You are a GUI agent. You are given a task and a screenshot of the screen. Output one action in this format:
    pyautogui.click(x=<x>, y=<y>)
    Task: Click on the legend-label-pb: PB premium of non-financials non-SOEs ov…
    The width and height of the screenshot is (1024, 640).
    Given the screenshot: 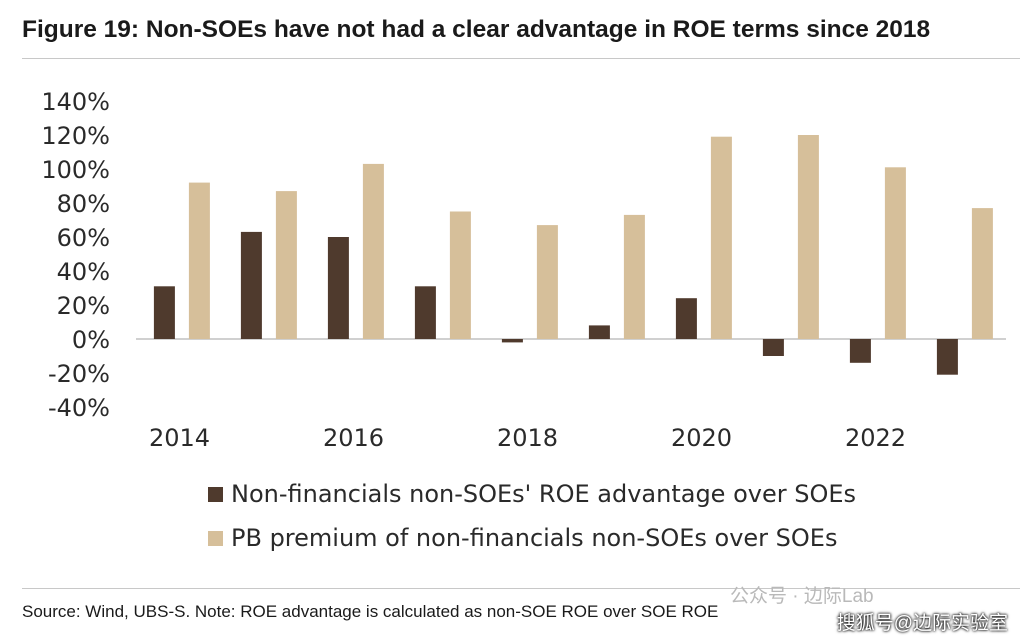 What is the action you would take?
    pyautogui.click(x=534, y=538)
    